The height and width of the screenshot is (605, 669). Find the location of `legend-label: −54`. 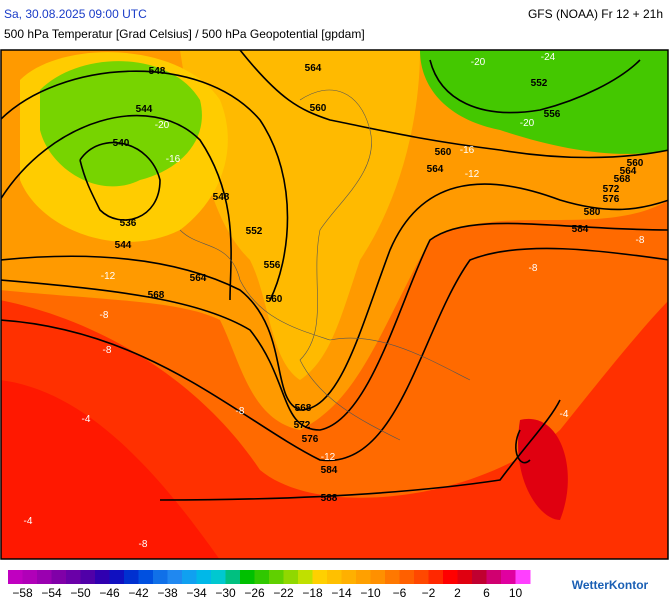

legend-label: −54 is located at coordinates (51, 593).